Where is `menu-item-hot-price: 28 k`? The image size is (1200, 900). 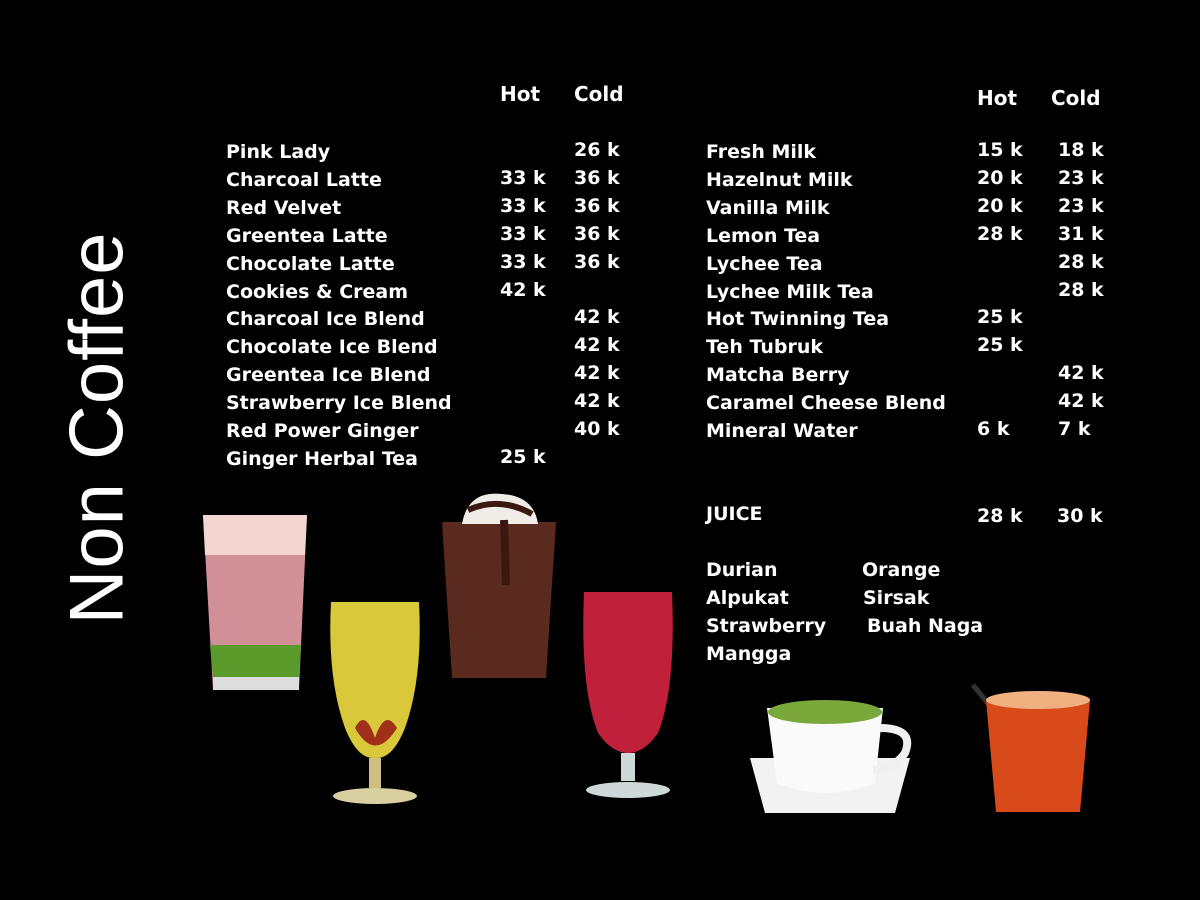
menu-item-hot-price: 28 k is located at coordinates (1000, 233).